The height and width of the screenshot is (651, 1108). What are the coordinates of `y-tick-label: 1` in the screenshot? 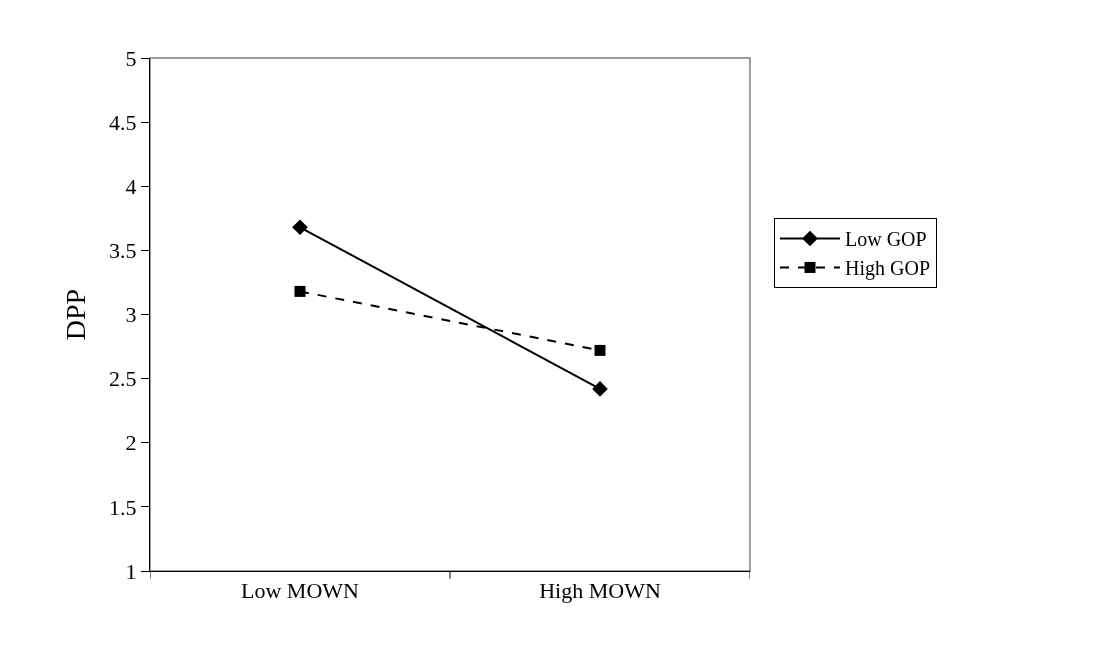 It's located at (131, 571).